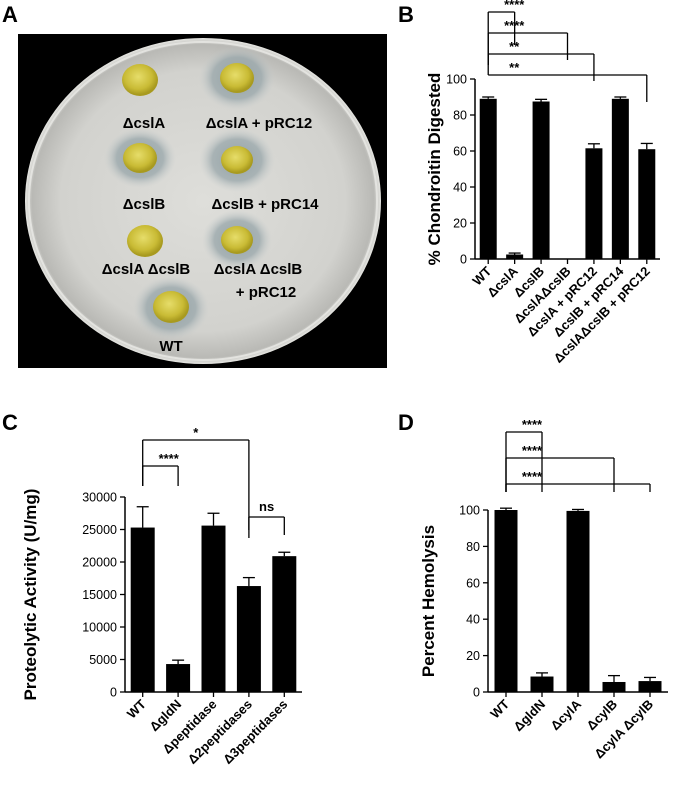 This screenshot has width=675, height=789. I want to click on y-tick-label: 10000, so click(99, 628).